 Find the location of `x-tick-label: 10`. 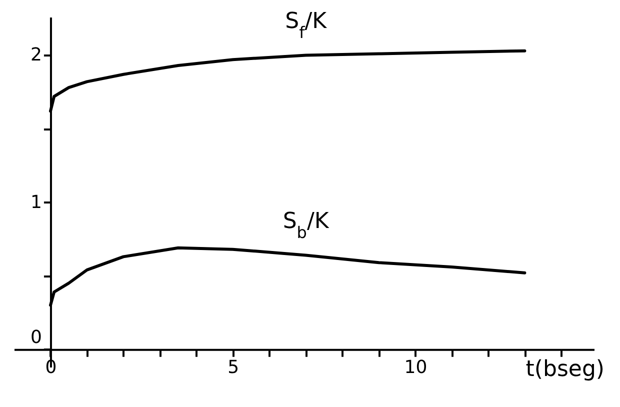

x-tick-label: 10 is located at coordinates (416, 367).